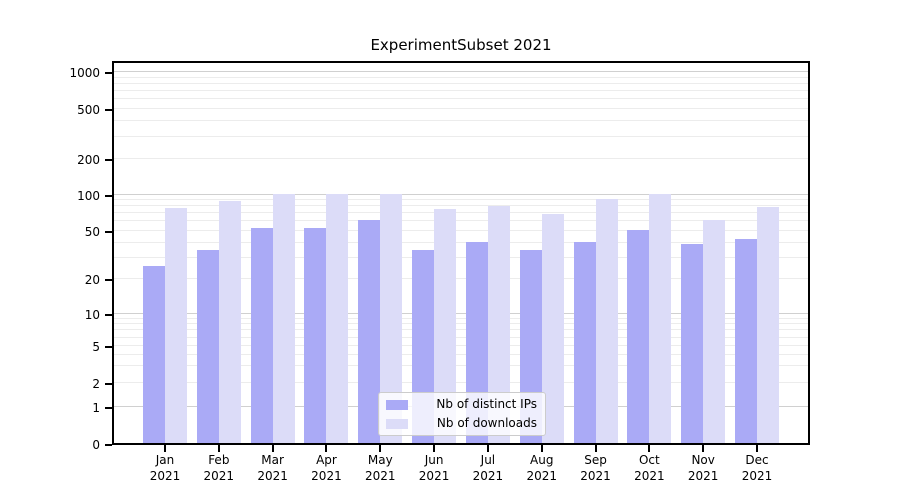 The width and height of the screenshot is (900, 500). What do you see at coordinates (584, 342) in the screenshot?
I see `bar-distinct-ips-sep-2021` at bounding box center [584, 342].